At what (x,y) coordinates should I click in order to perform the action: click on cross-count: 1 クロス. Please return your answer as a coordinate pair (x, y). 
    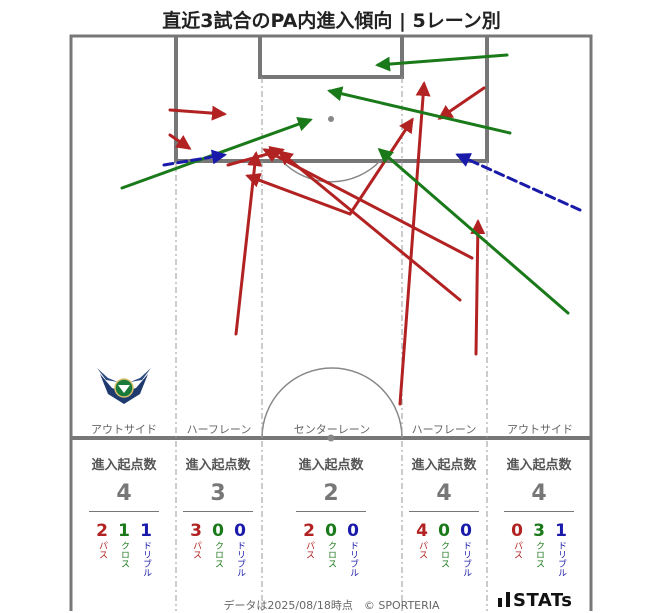
    Looking at the image, I should click on (124, 549).